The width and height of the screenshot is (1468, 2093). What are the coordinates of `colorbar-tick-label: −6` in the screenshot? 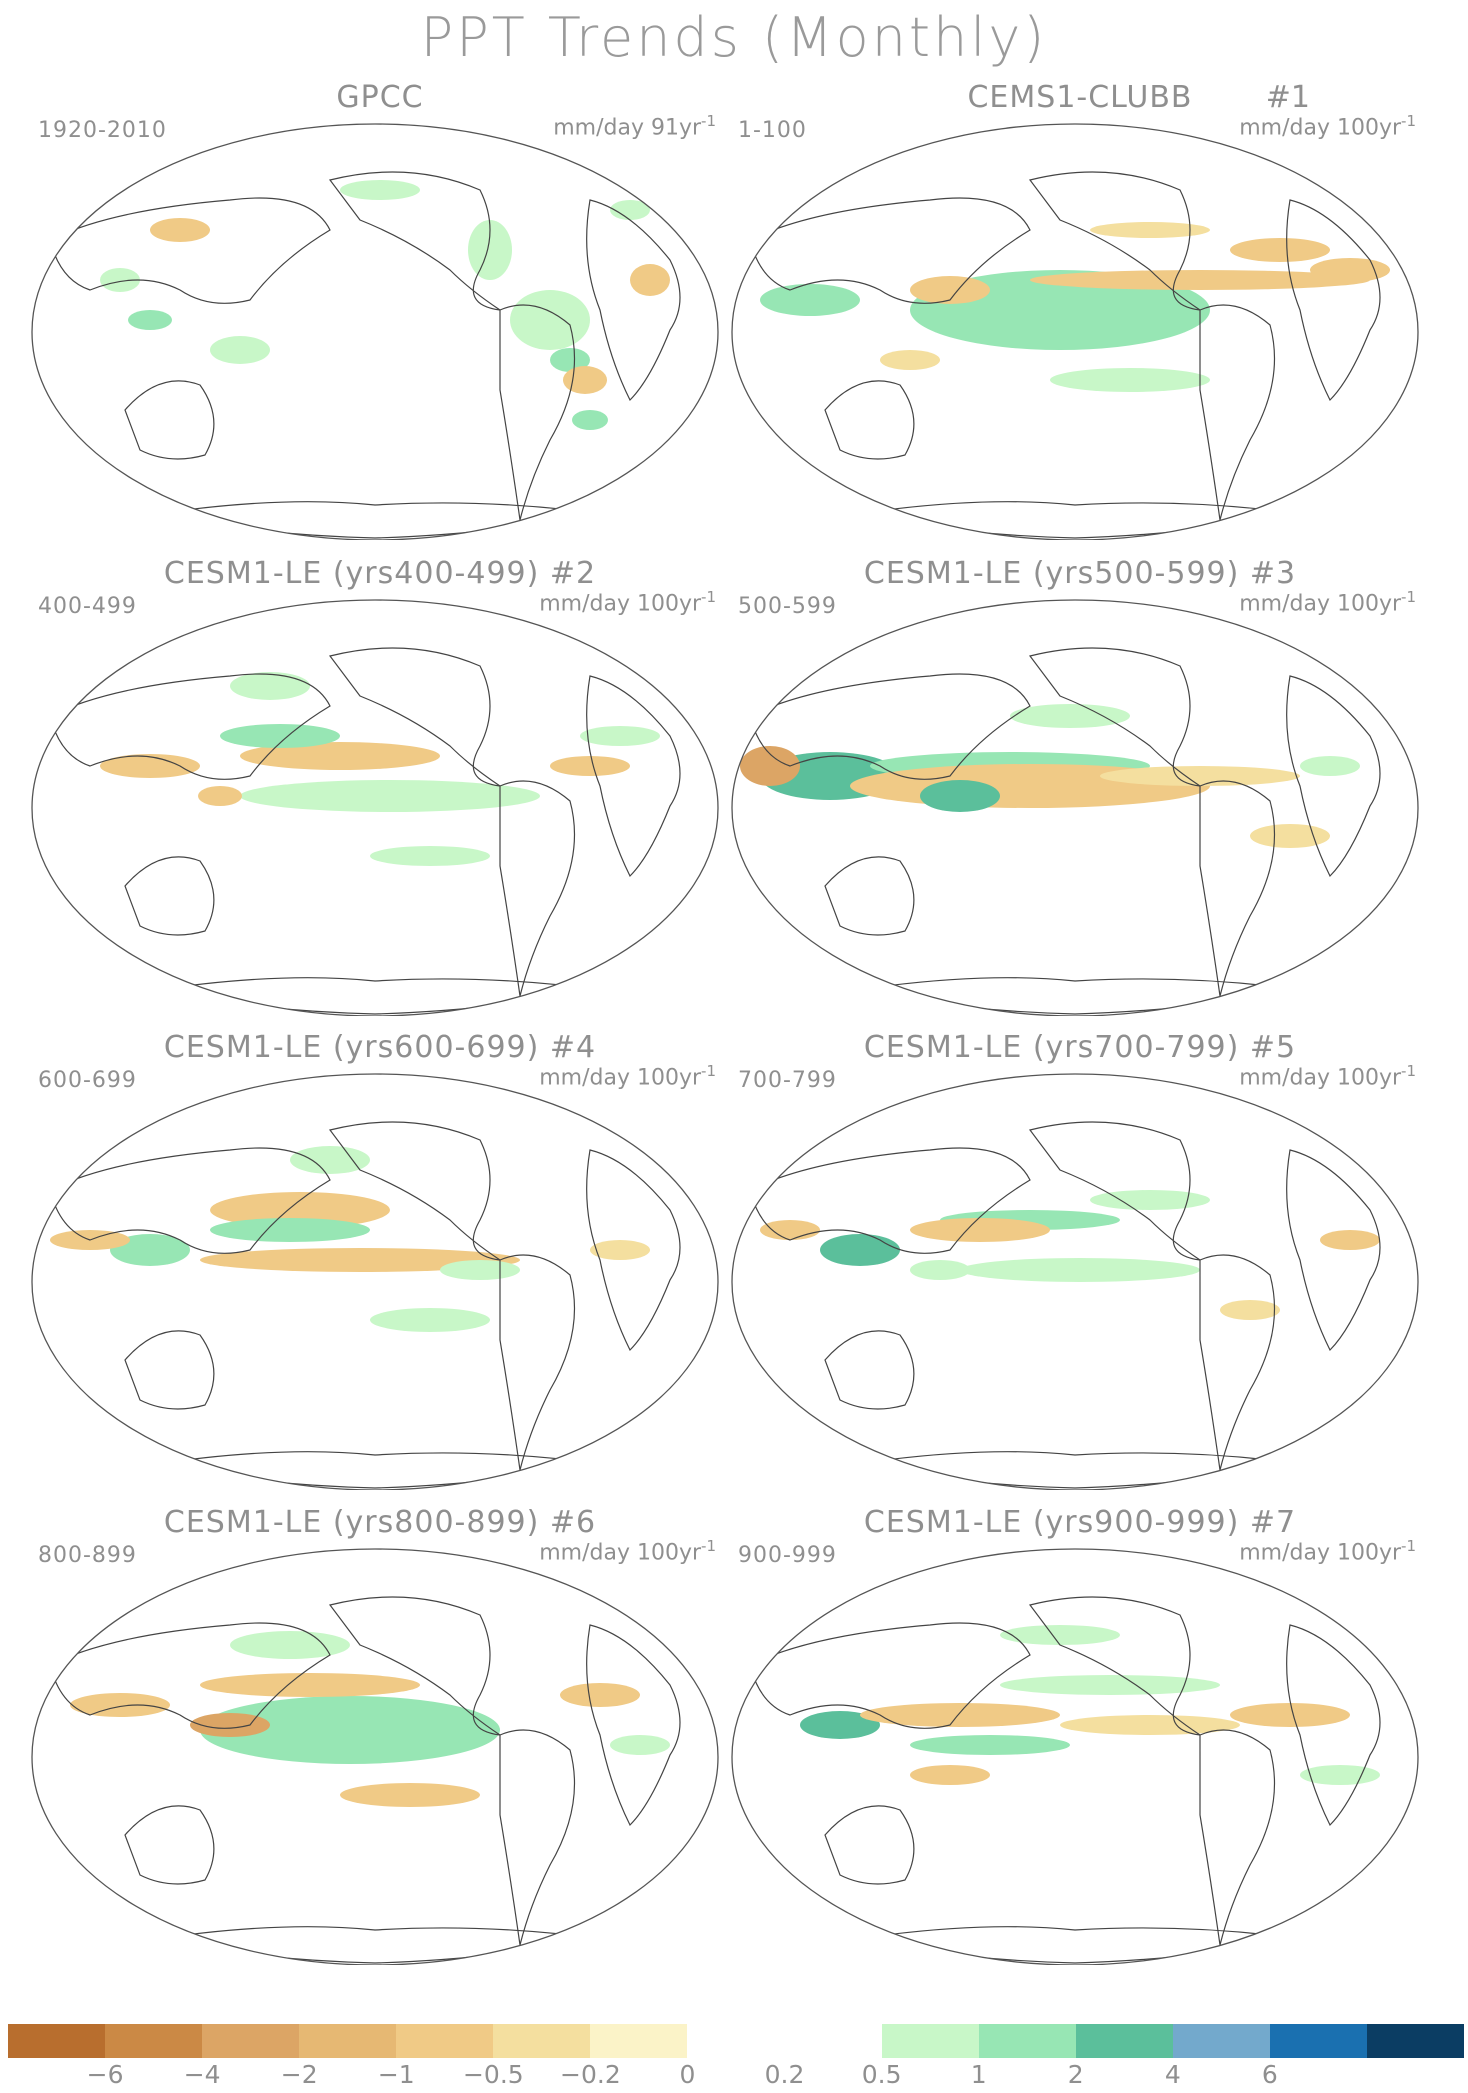 It's located at (105, 2074).